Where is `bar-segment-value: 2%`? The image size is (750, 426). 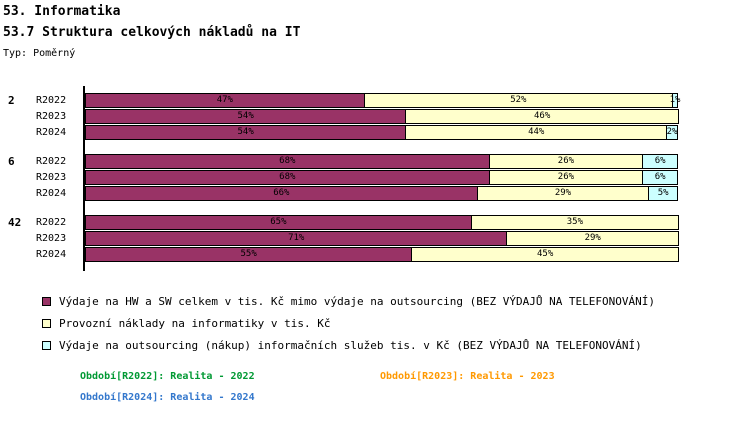
bar-segment-value: 2% is located at coordinates (672, 131).